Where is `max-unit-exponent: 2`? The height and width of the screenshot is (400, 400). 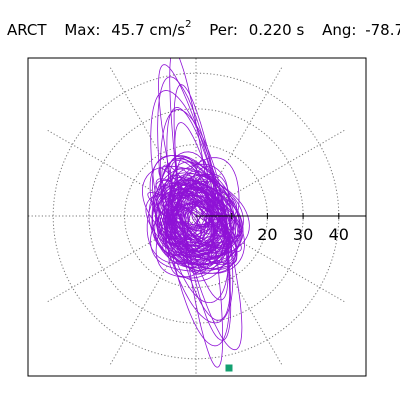 max-unit-exponent: 2 is located at coordinates (188, 24).